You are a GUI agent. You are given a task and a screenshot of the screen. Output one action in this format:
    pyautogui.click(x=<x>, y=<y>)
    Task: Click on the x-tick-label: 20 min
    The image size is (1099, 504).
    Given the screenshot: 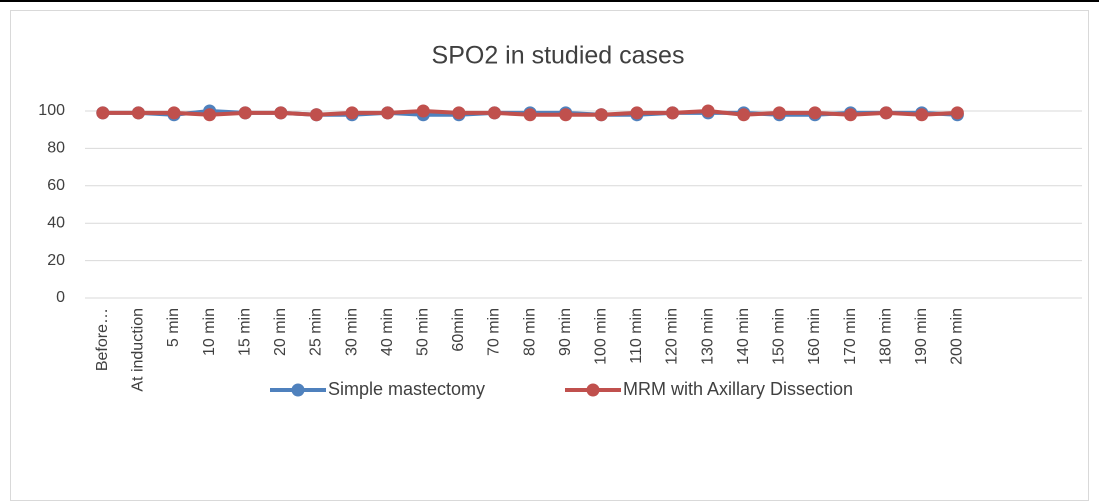 What is the action you would take?
    pyautogui.click(x=280, y=332)
    